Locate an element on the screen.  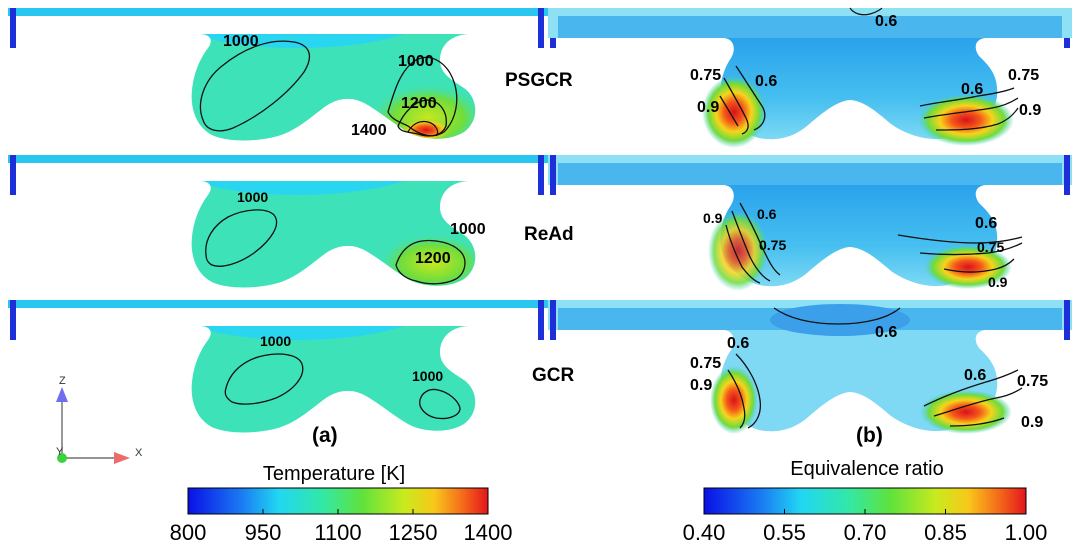
panel-label-a: (a) is located at coordinates (325, 435).